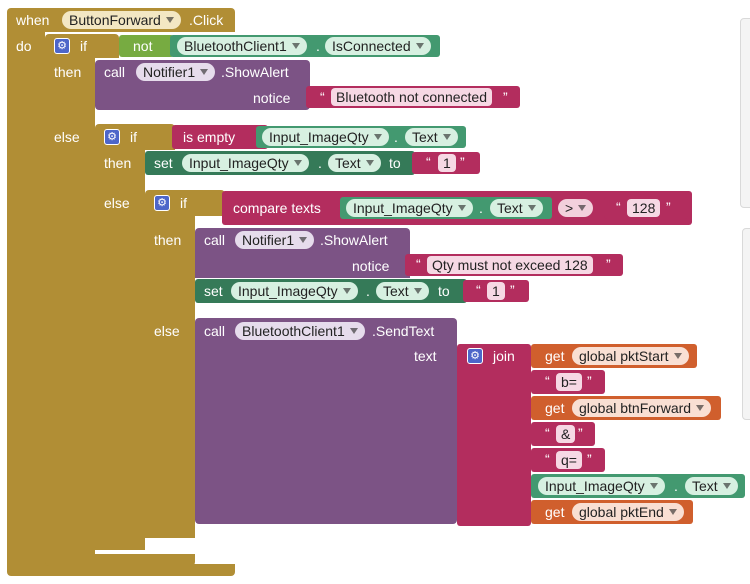  I want to click on notice-text-2: Qty must not exceed 128, so click(510, 265).